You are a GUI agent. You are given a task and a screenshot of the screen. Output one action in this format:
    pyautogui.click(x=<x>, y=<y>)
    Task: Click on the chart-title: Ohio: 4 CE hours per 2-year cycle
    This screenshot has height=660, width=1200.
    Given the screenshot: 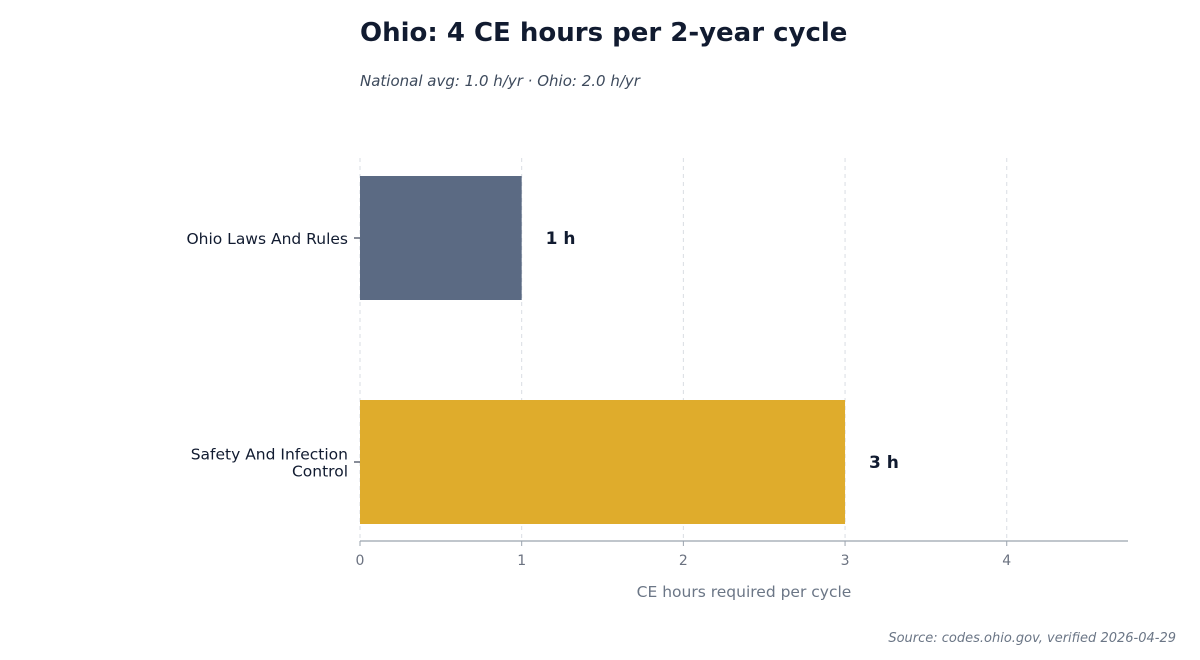 What is the action you would take?
    pyautogui.click(x=604, y=33)
    